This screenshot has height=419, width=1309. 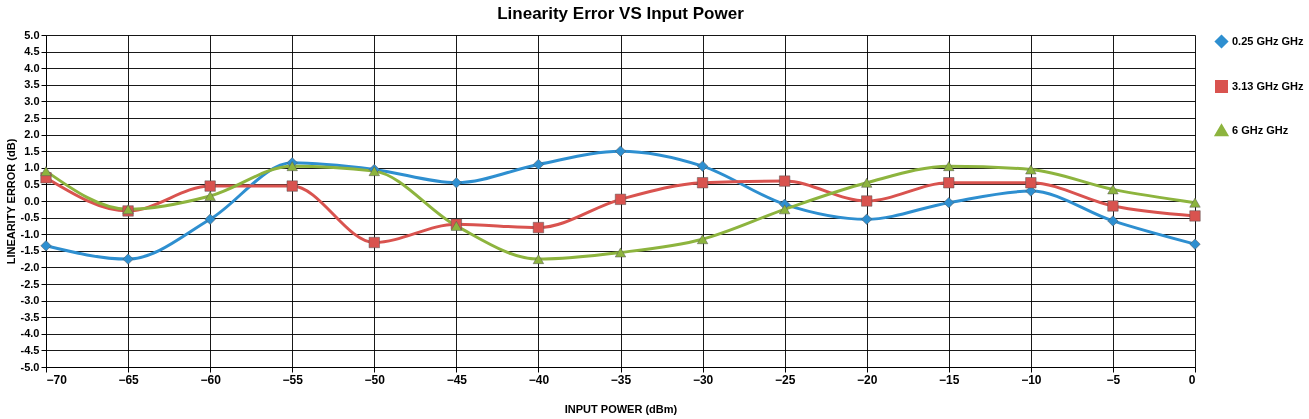 What do you see at coordinates (30, 333) in the screenshot?
I see `y-tick-label: -4.0` at bounding box center [30, 333].